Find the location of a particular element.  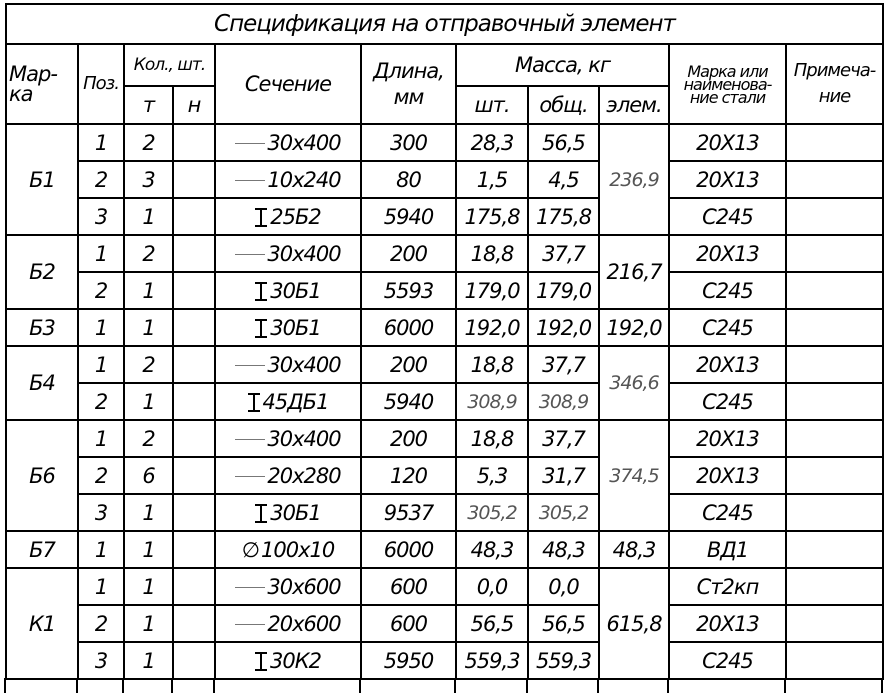

mass-elem-cell: 346,6 is located at coordinates (634, 383).